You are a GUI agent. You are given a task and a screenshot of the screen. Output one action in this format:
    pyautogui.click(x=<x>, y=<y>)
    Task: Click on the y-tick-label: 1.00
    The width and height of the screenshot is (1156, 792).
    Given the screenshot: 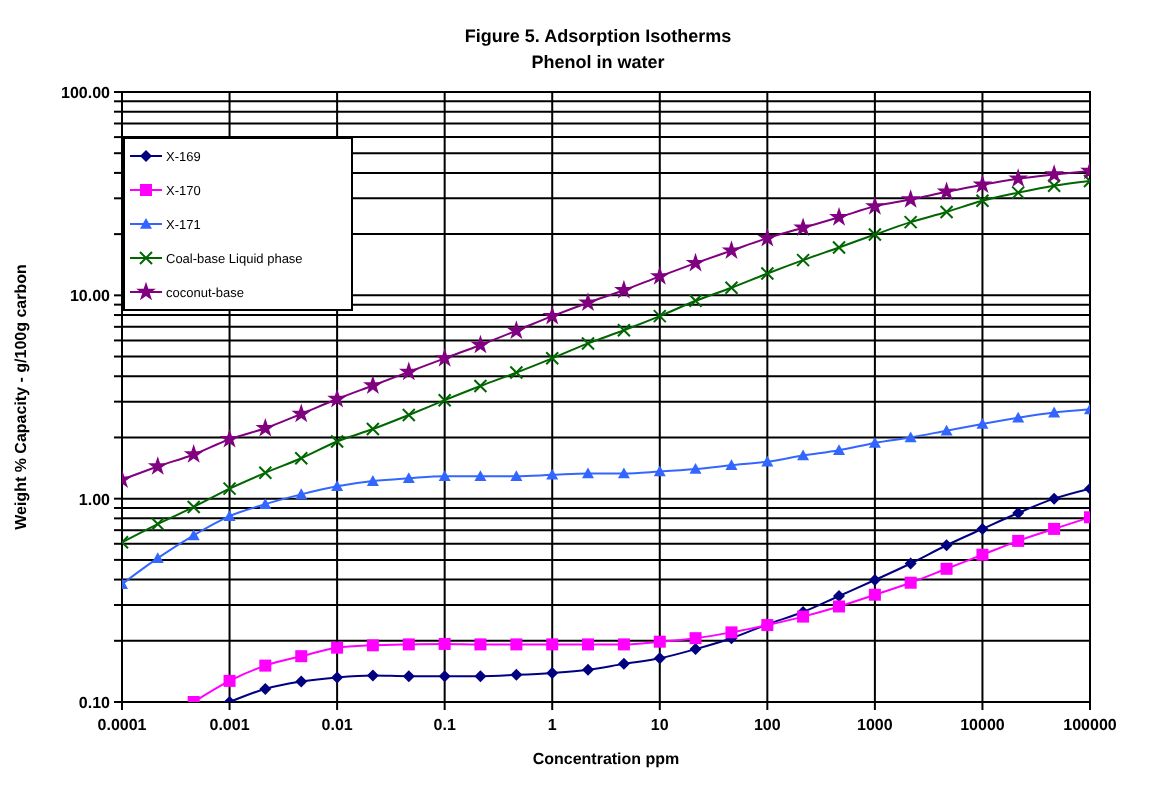 What is the action you would take?
    pyautogui.click(x=95, y=499)
    